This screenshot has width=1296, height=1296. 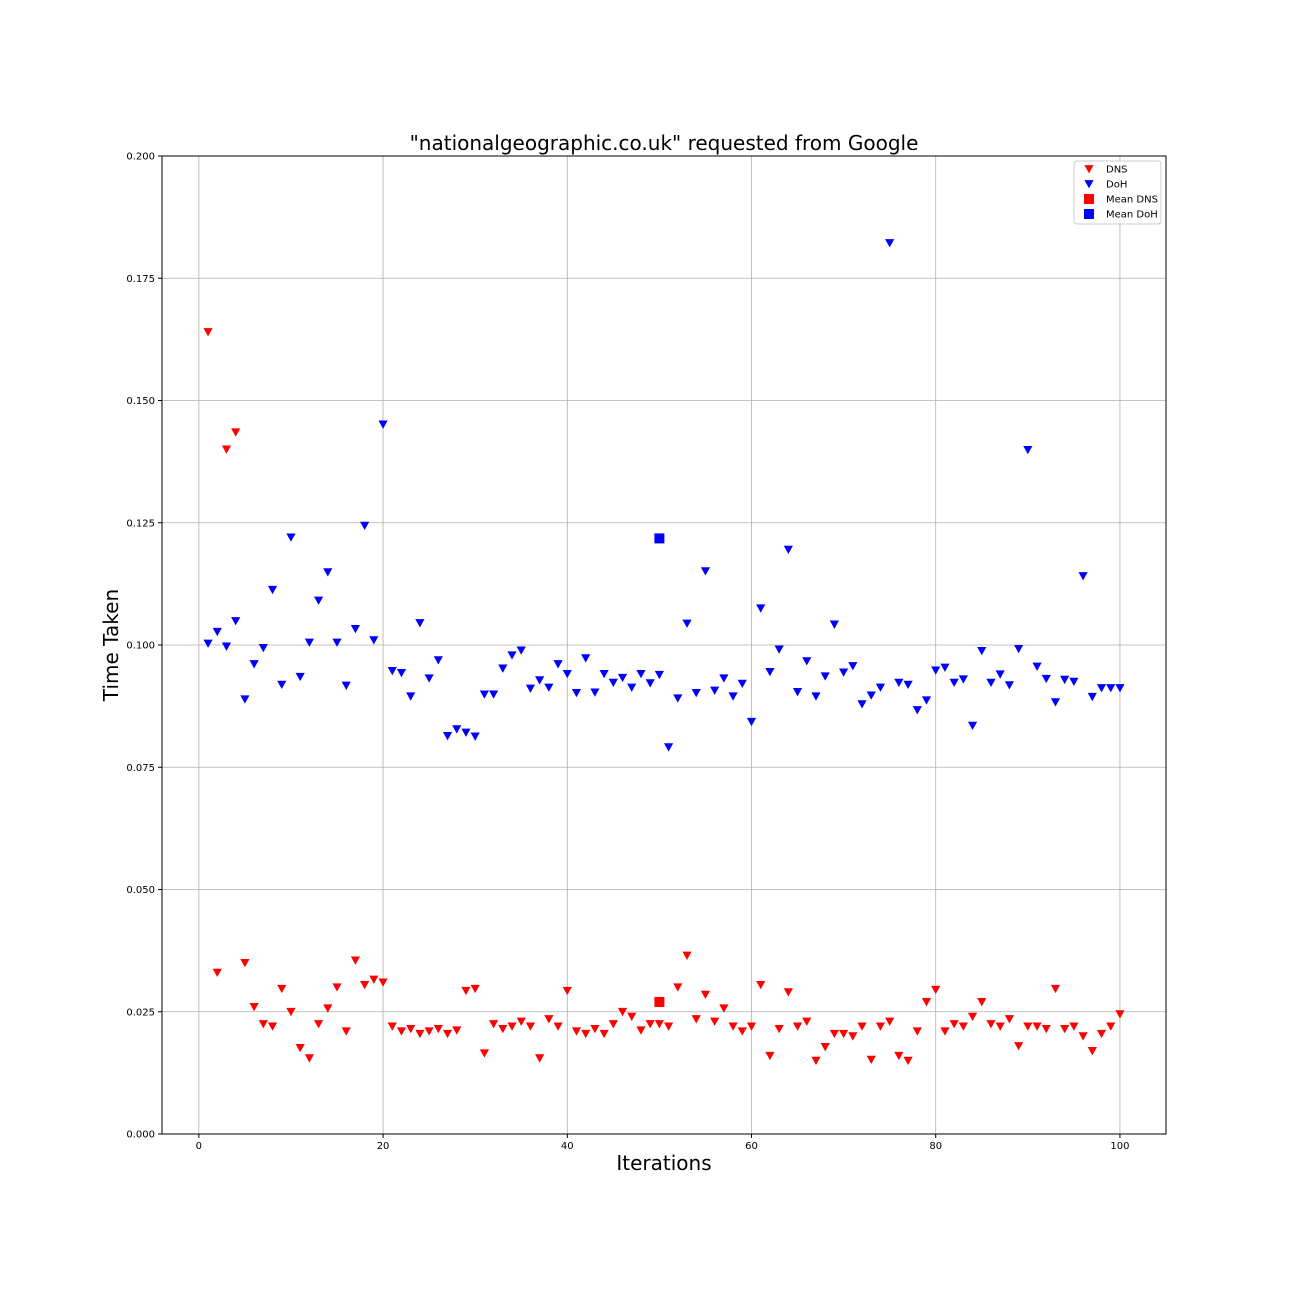 I want to click on y-tick-label: 0.000, so click(x=140, y=1135).